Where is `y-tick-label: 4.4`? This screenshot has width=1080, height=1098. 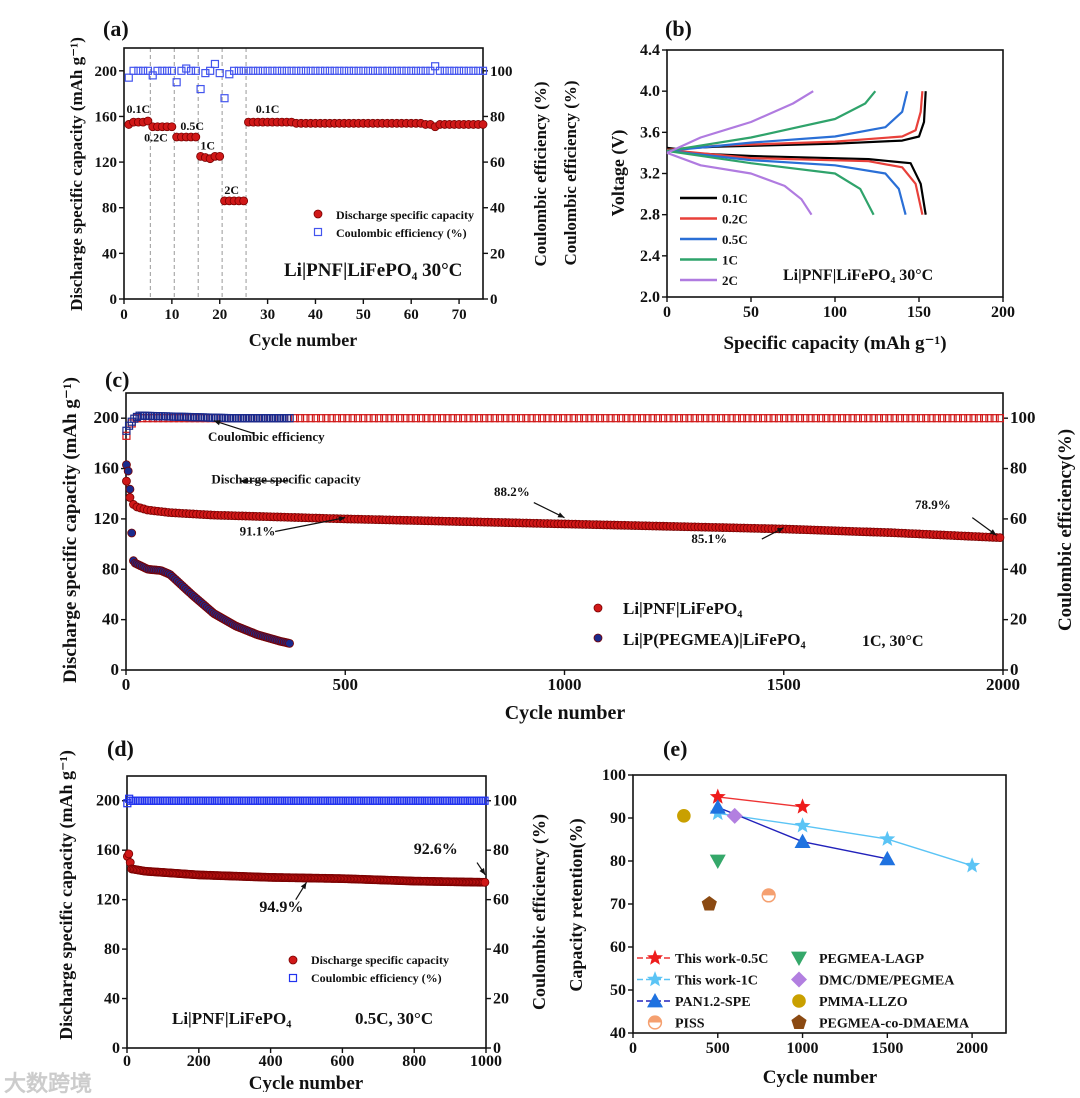 y-tick-label: 4.4 is located at coordinates (650, 50).